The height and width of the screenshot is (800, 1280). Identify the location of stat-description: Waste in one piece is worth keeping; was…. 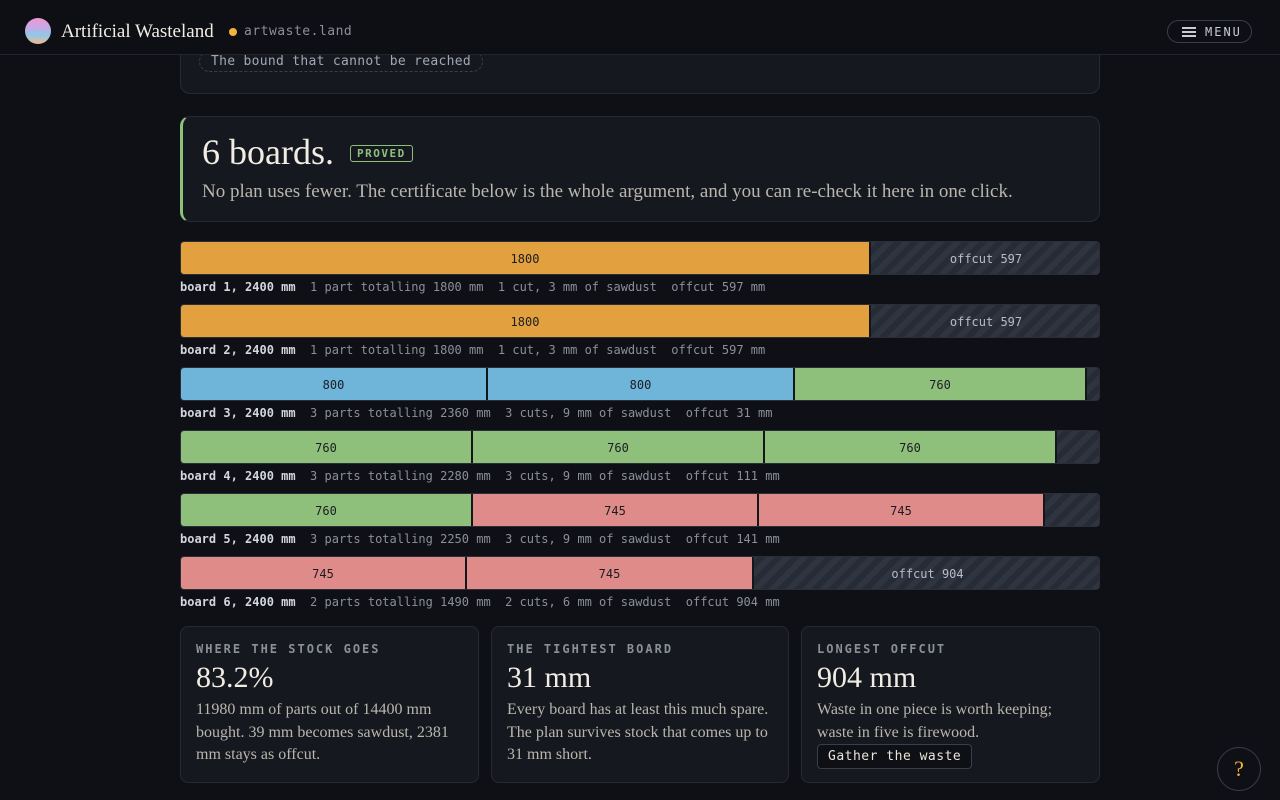
(935, 721).